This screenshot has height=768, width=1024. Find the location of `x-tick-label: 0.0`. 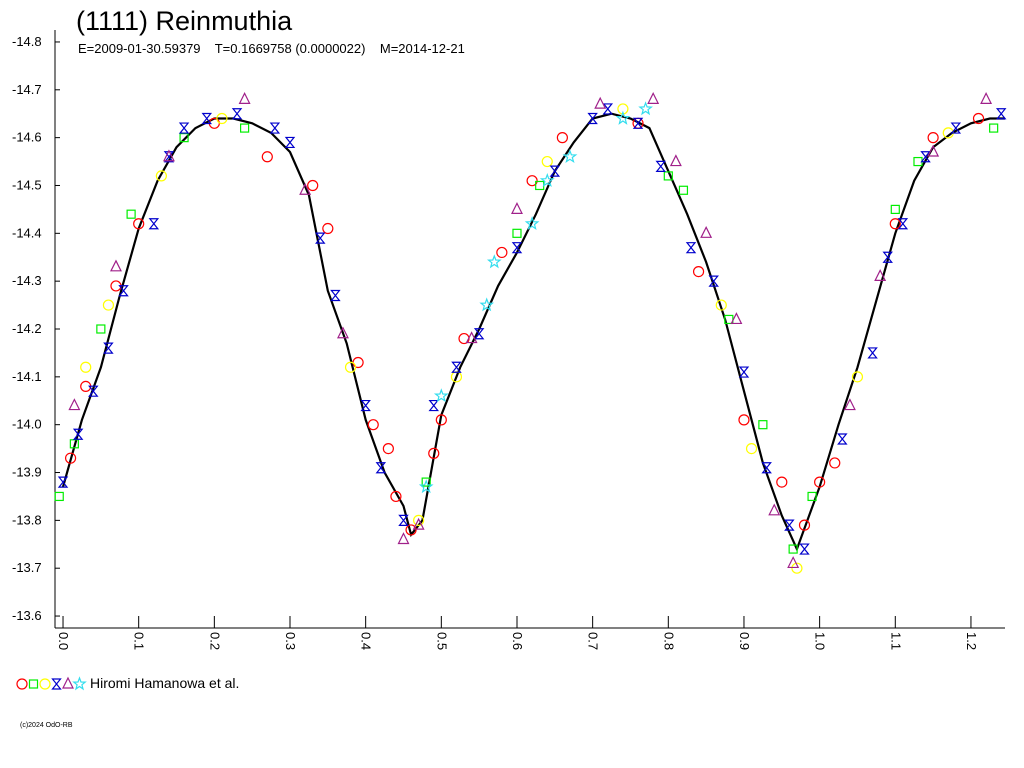

x-tick-label: 0.0 is located at coordinates (63, 641).